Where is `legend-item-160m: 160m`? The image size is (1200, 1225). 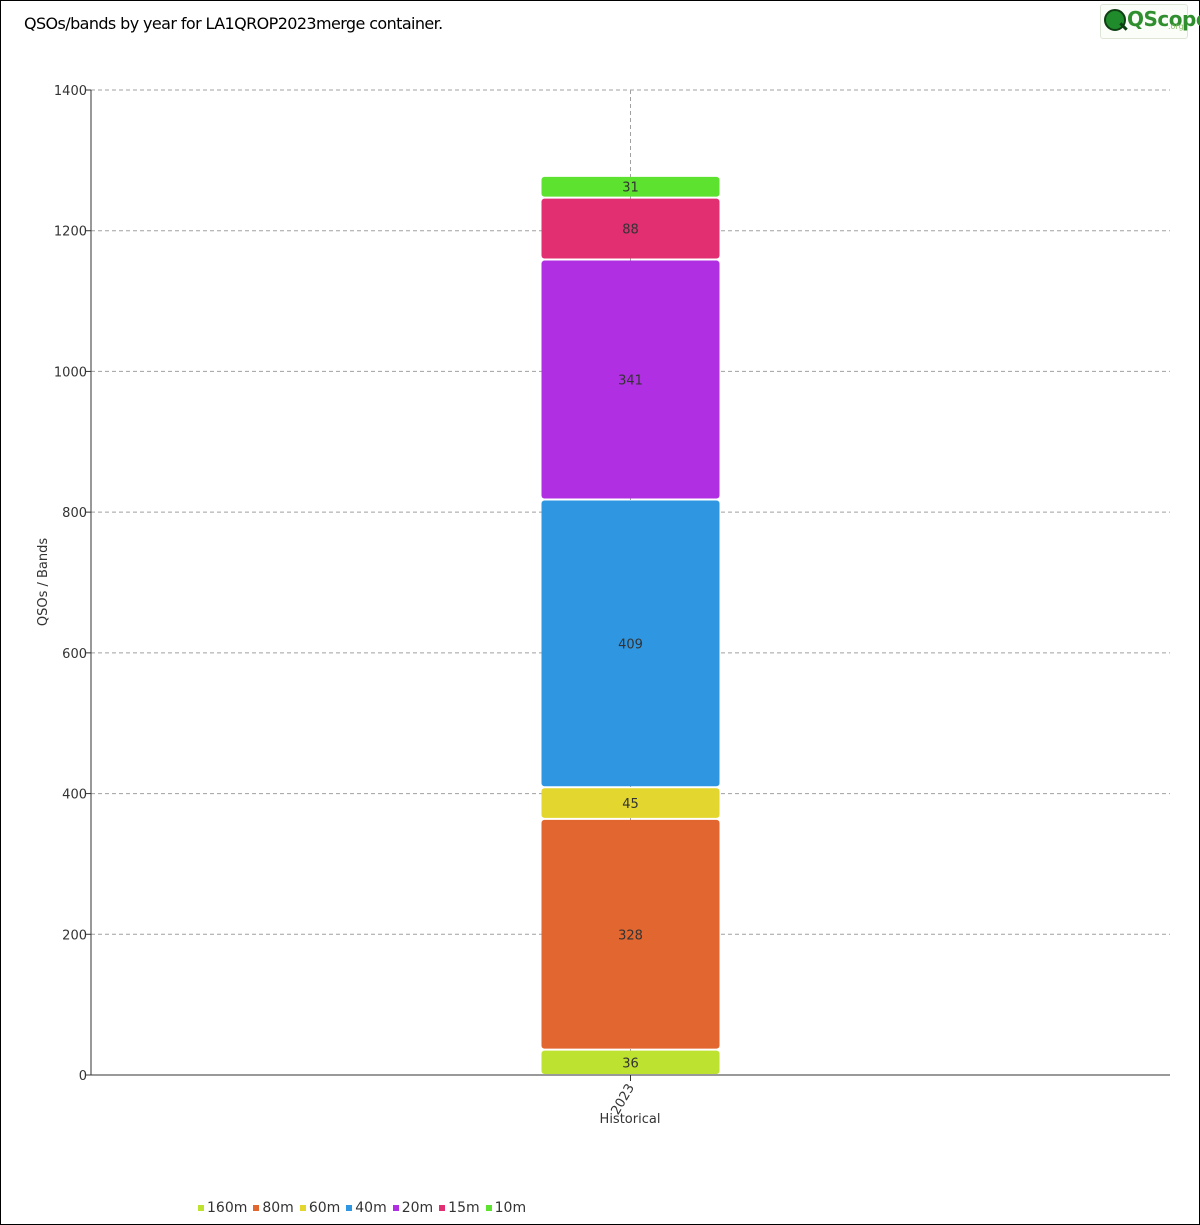
legend-item-160m: 160m is located at coordinates (222, 1208).